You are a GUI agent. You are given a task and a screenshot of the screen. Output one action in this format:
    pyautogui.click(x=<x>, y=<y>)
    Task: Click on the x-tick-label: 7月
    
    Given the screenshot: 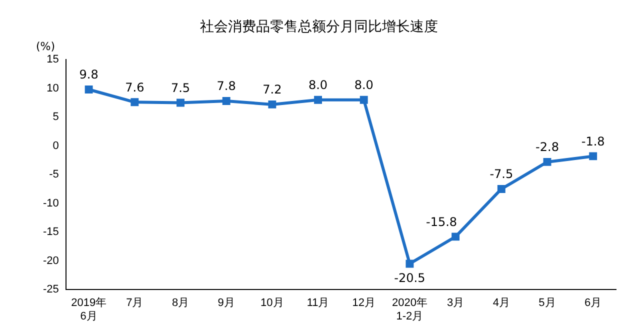 What is the action you would take?
    pyautogui.click(x=135, y=303)
    